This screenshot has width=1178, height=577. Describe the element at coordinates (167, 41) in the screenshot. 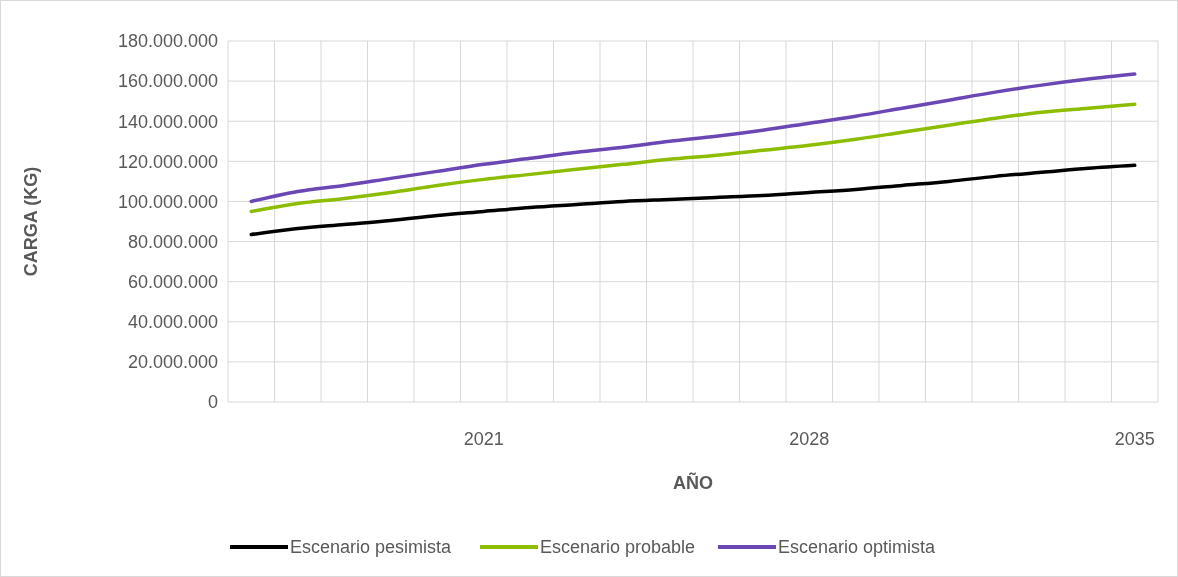

I see `y-tick-label: 180.000.000` at that location.